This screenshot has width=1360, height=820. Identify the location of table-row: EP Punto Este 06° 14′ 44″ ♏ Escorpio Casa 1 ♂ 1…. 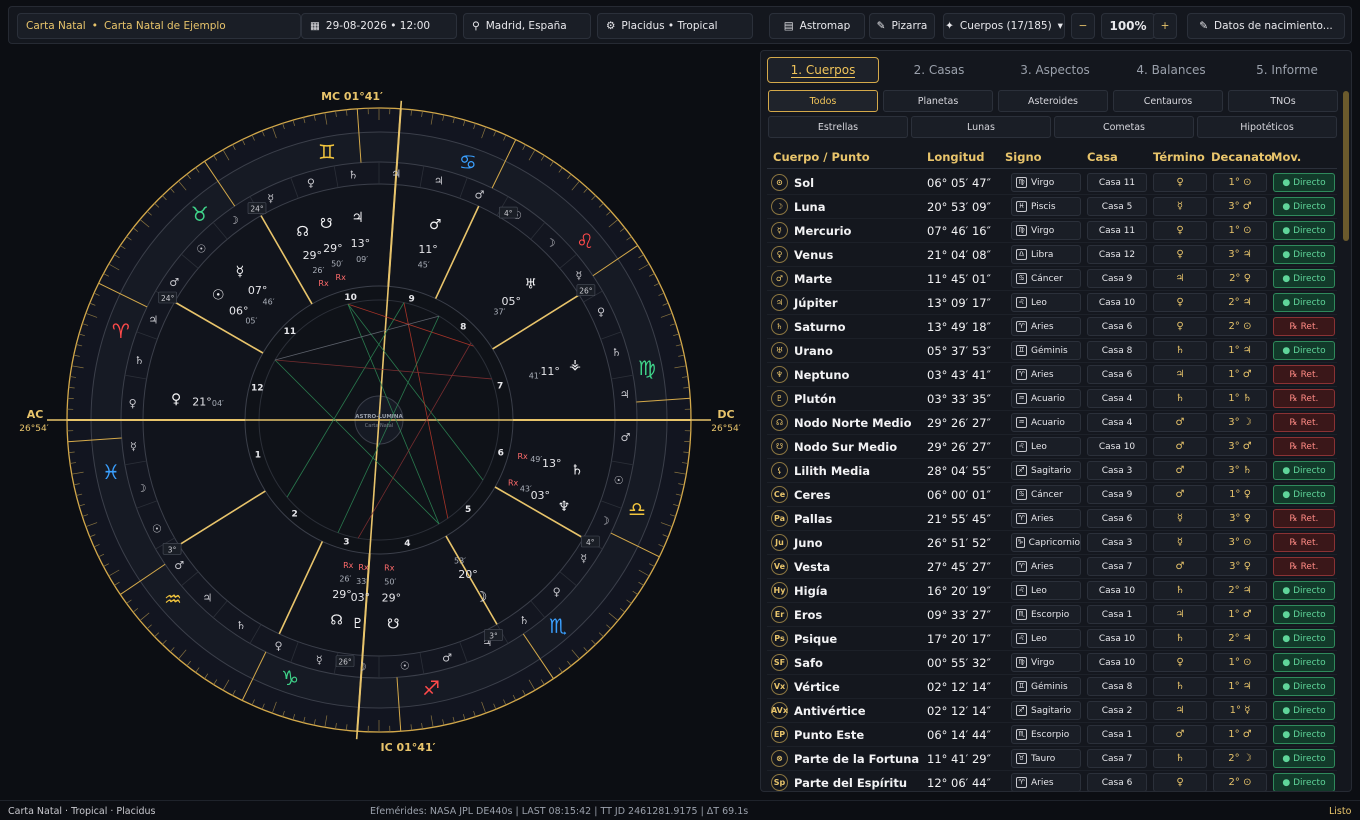
(1052, 735).